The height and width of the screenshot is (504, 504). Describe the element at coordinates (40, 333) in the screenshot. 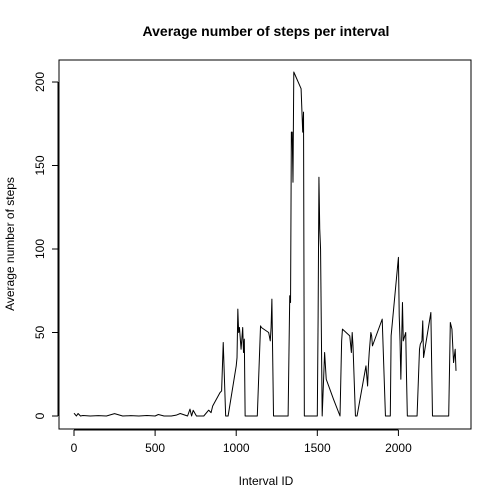

I see `y-tick-label: 50` at that location.